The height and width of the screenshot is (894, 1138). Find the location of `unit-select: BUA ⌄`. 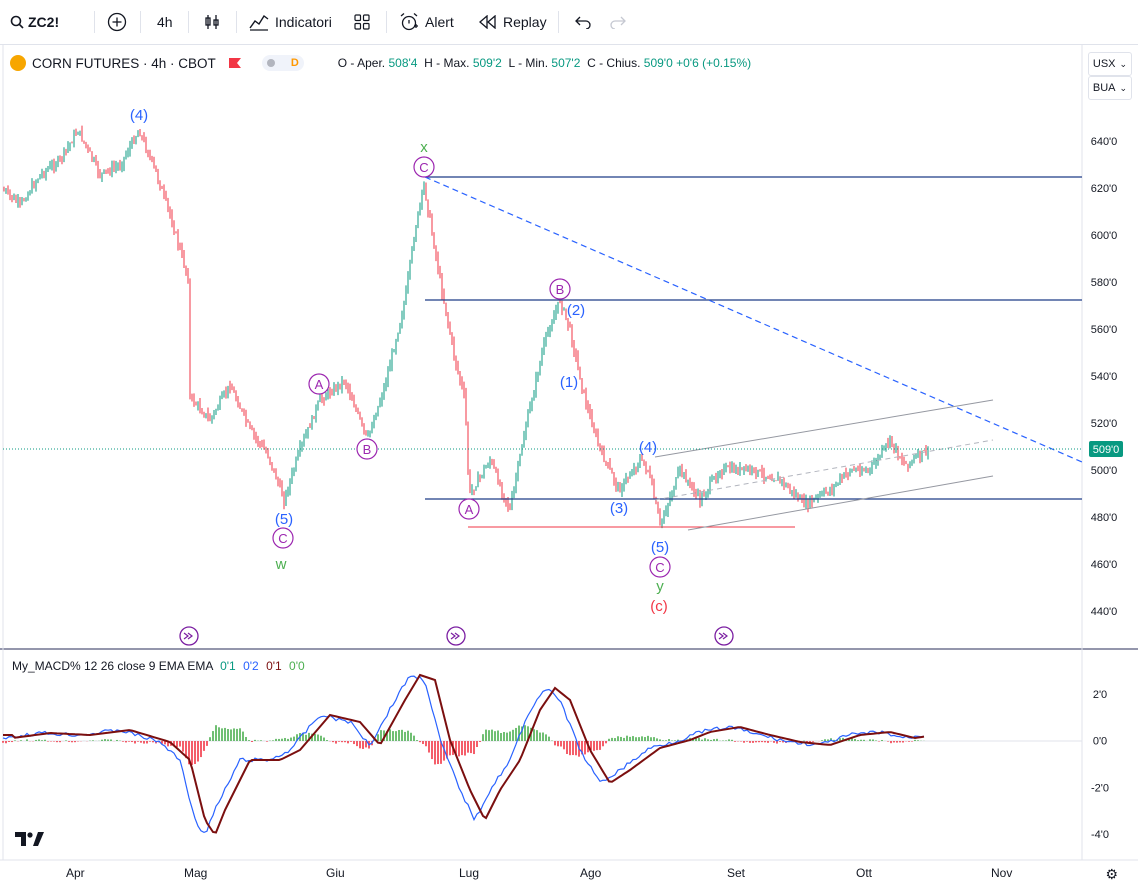

unit-select: BUA ⌄ is located at coordinates (1110, 88).